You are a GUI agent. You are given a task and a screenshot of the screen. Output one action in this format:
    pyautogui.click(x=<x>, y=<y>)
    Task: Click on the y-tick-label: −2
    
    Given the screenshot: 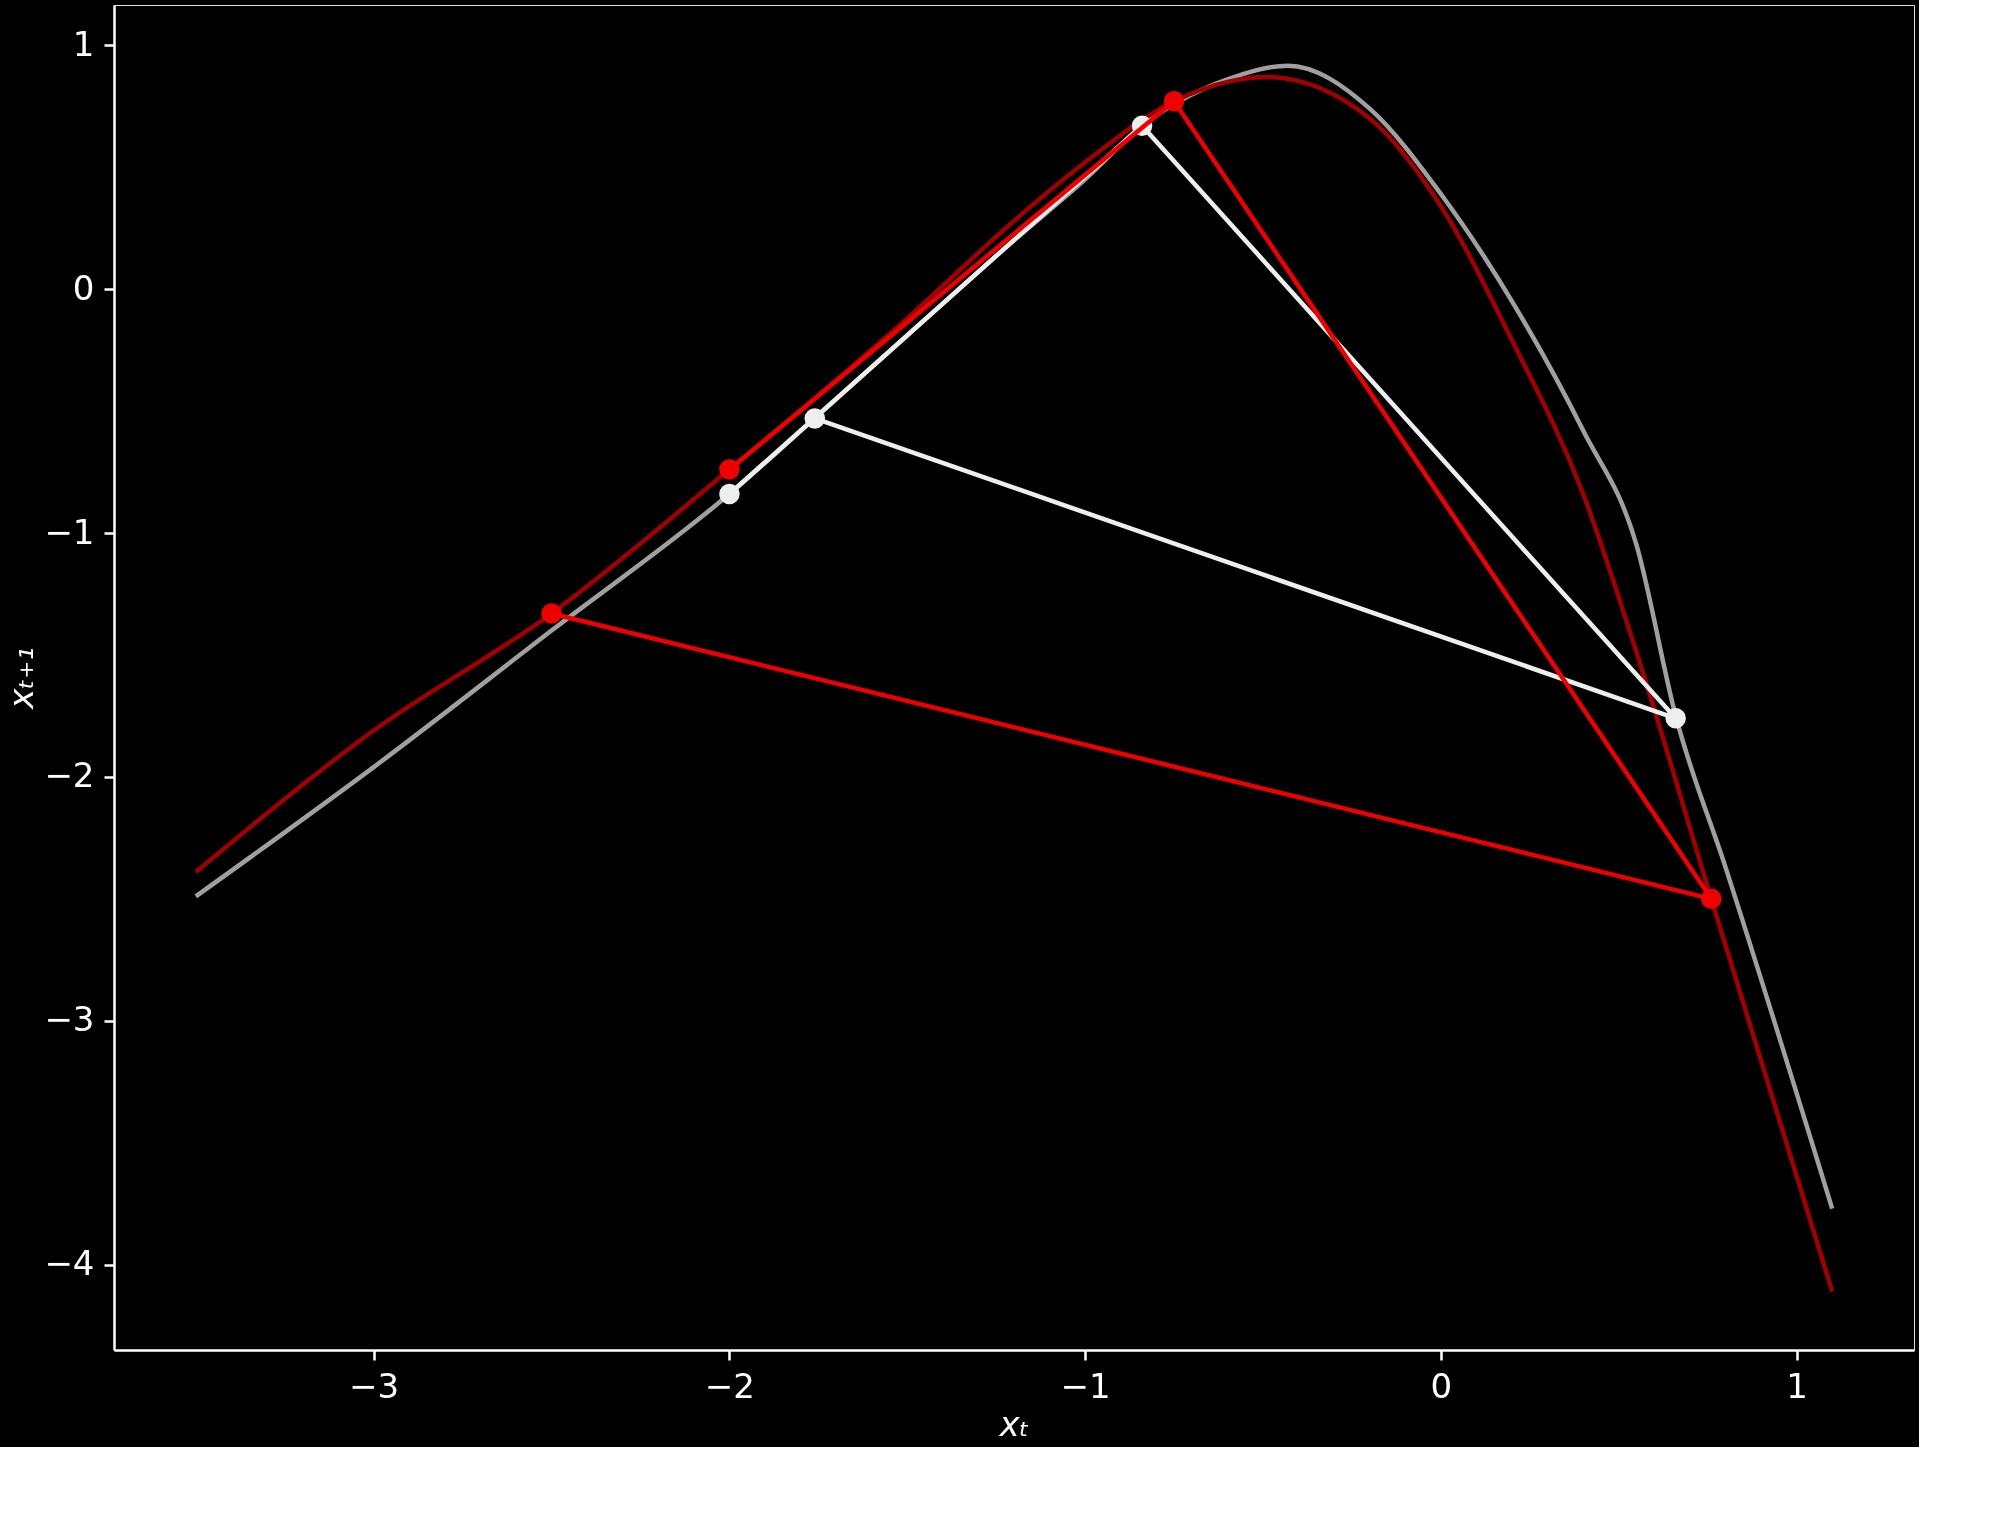 What is the action you would take?
    pyautogui.click(x=69, y=775)
    